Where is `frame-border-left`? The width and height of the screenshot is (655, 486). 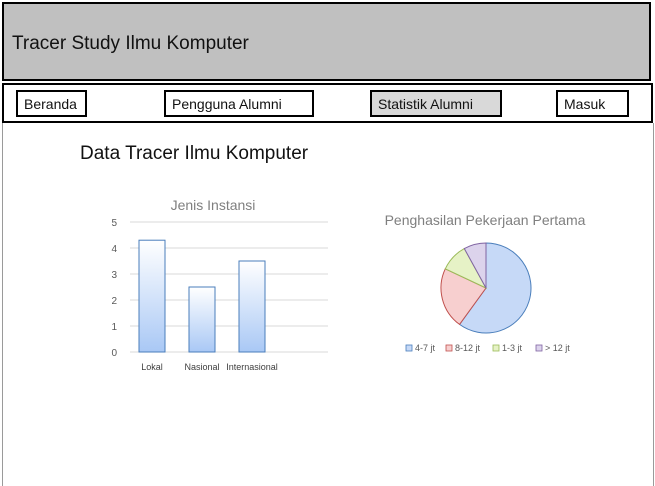
frame-border-left is located at coordinates (2, 304).